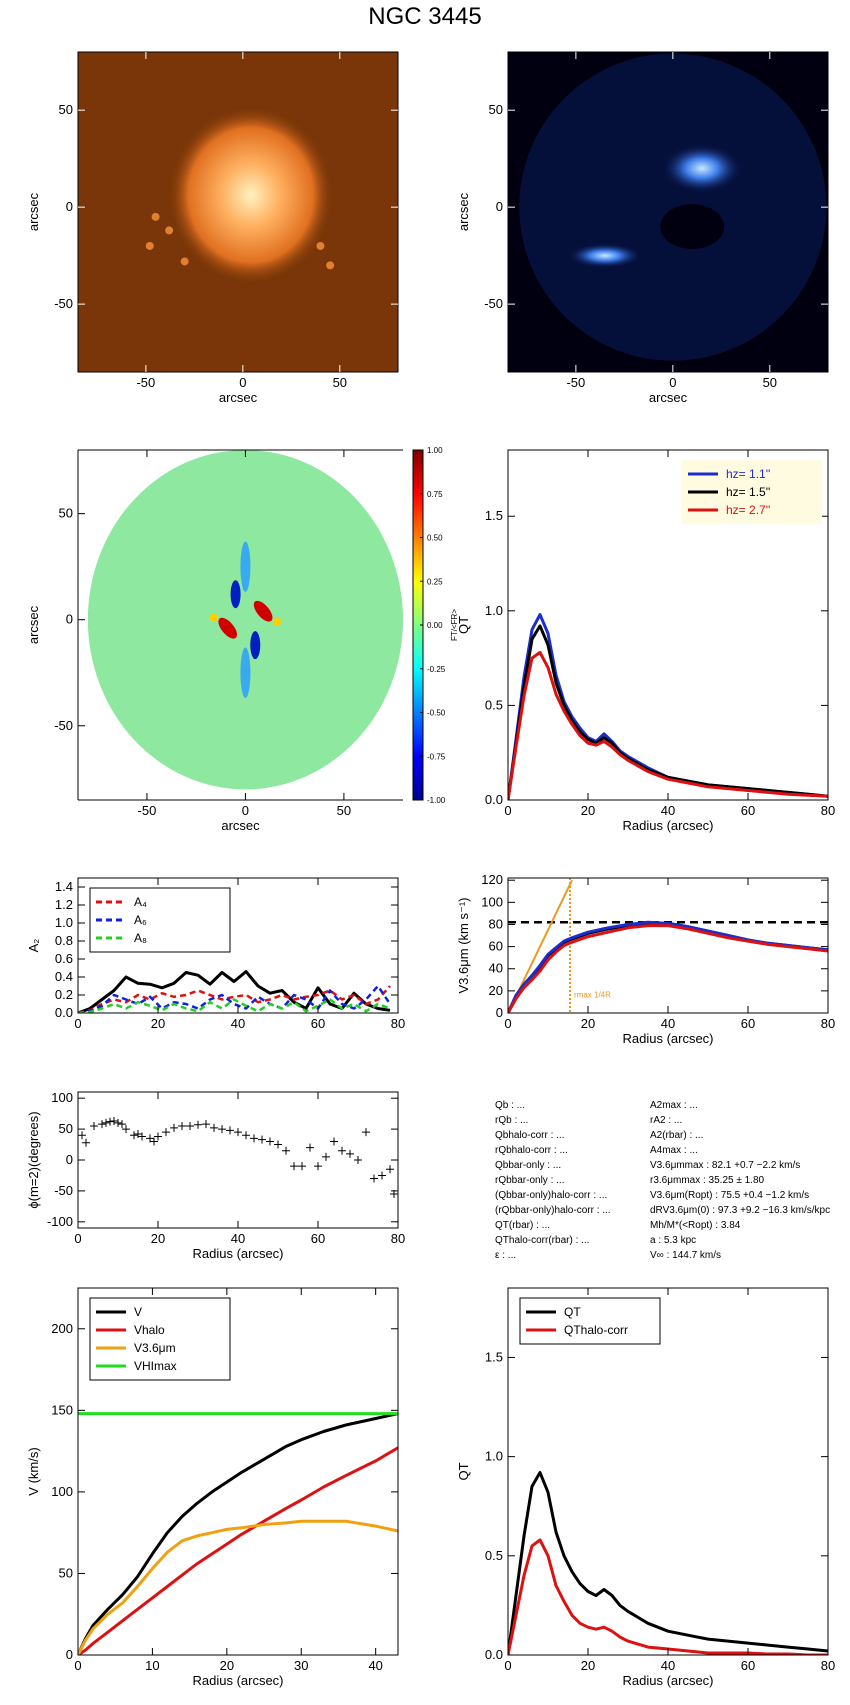 The height and width of the screenshot is (1705, 850). Describe the element at coordinates (33, 1159) in the screenshot. I see `y-axis-label: ϕ(m=2)(degrees)` at that location.